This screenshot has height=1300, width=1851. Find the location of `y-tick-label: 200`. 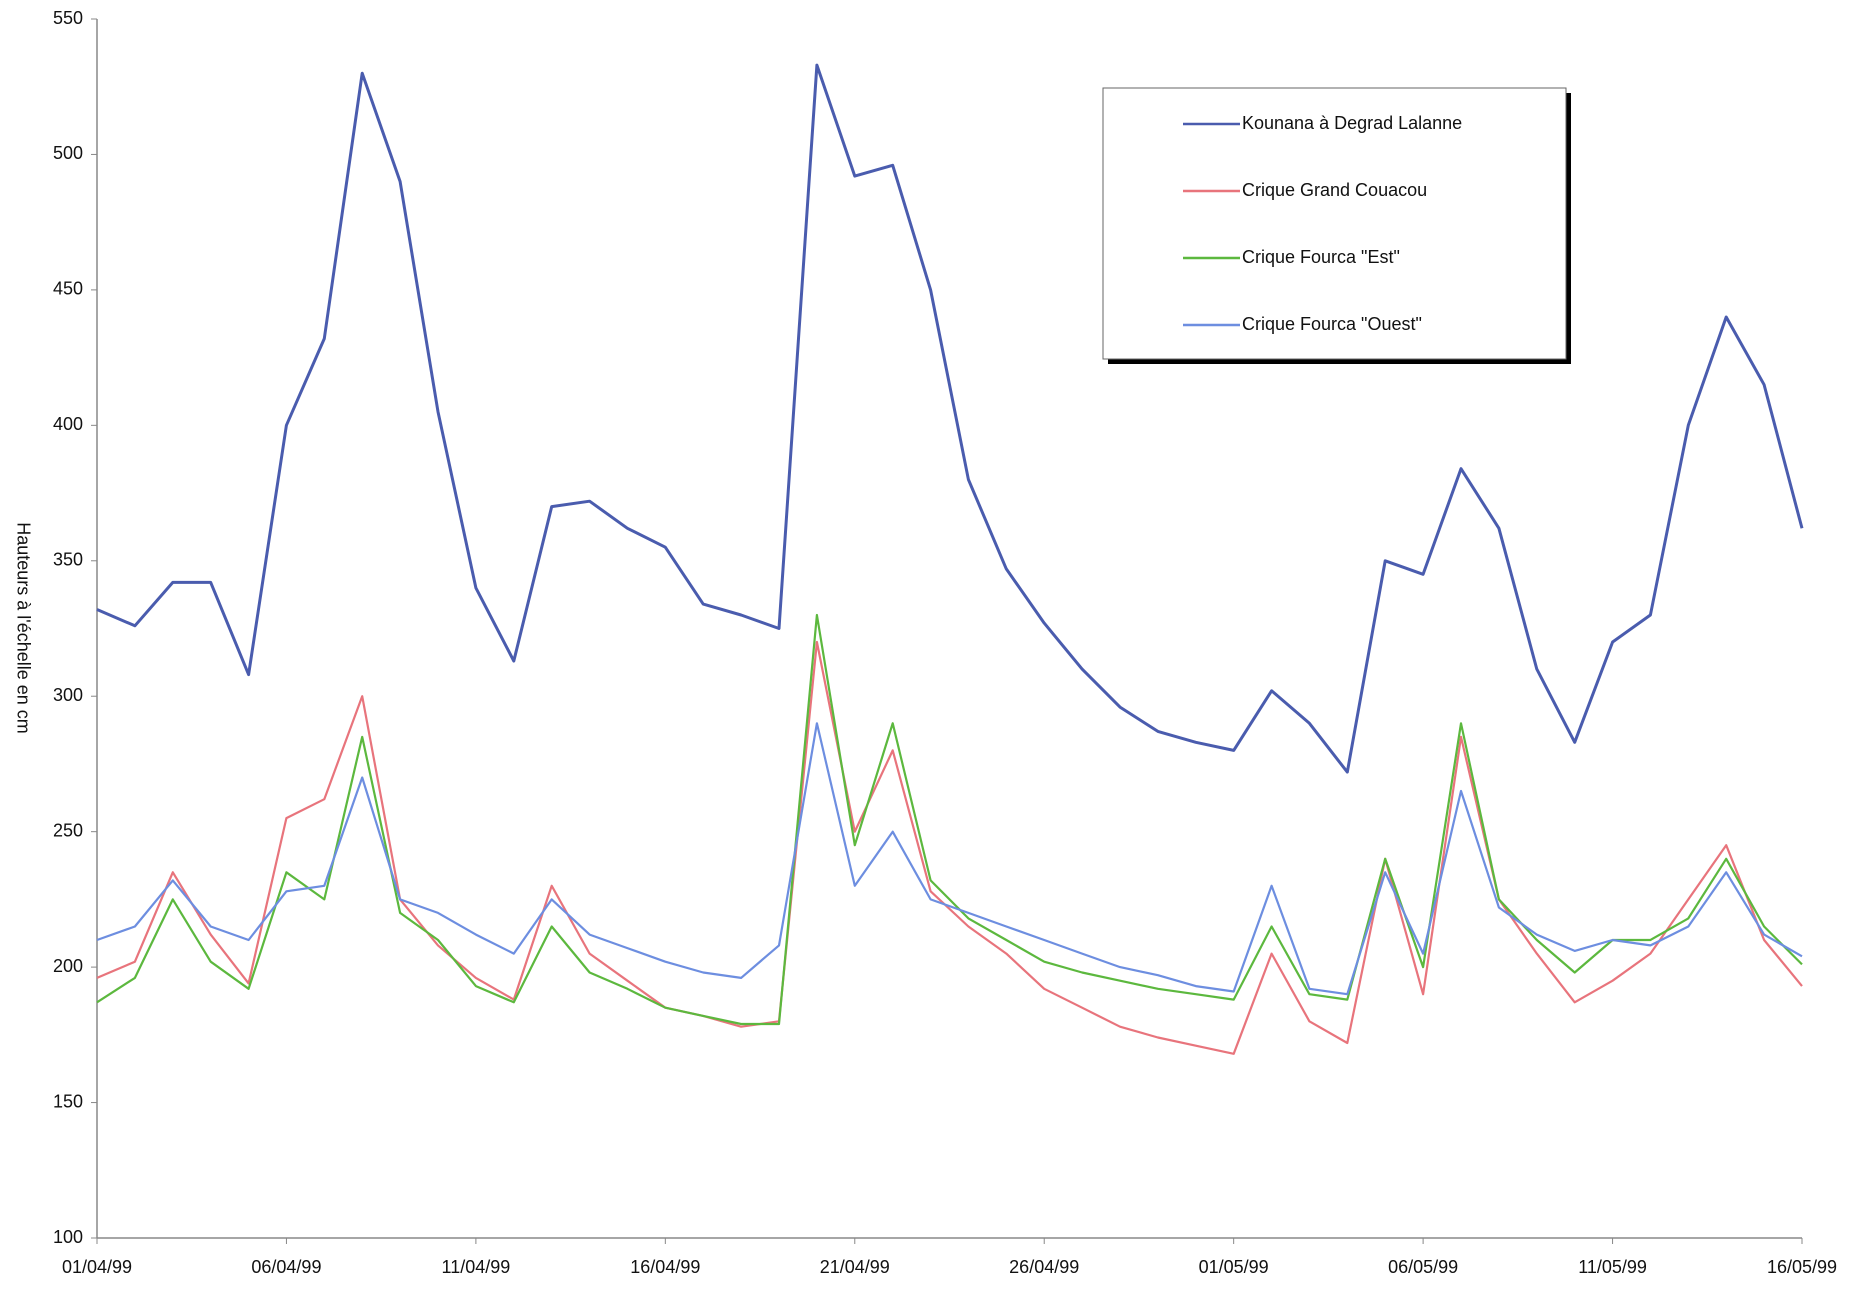

y-tick-label: 200 is located at coordinates (68, 966).